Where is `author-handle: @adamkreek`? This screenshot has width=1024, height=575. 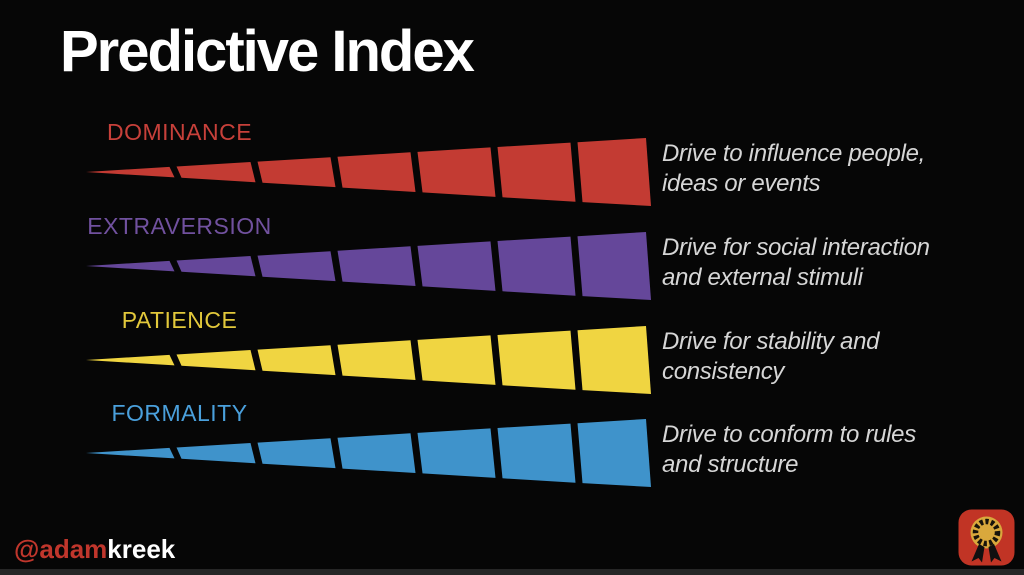 author-handle: @adamkreek is located at coordinates (94, 549).